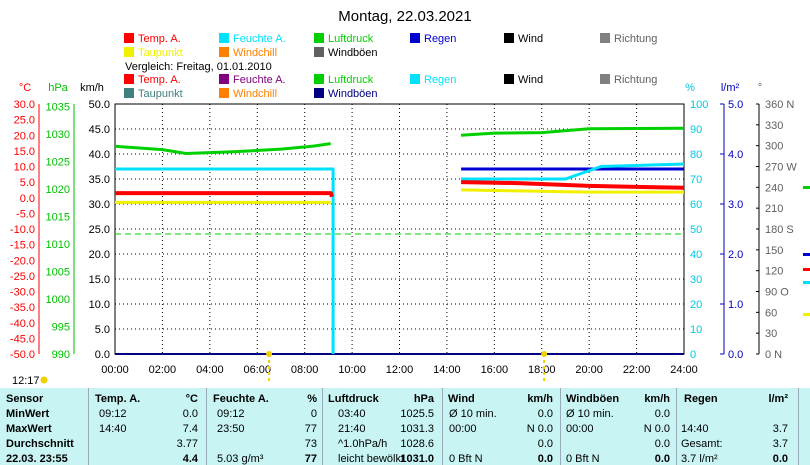 The image size is (810, 465). I want to click on tick-wind: 35.0, so click(99, 180).